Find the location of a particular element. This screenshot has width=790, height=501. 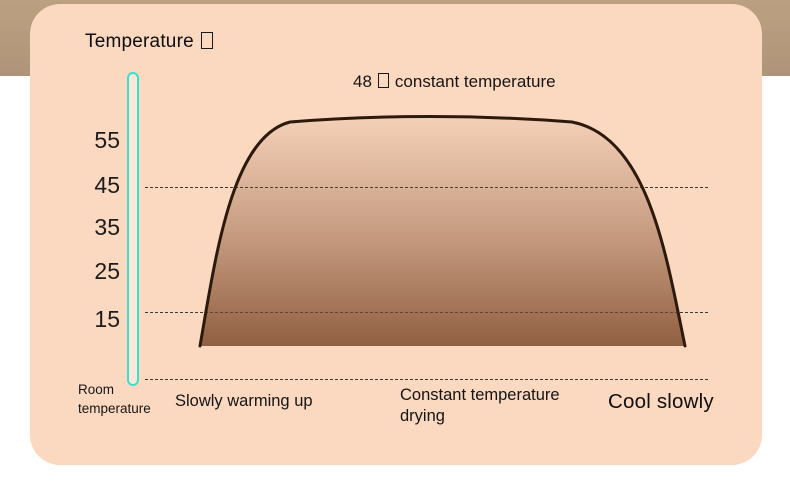

phase-label-drying: Constant temperature drying is located at coordinates (480, 405).